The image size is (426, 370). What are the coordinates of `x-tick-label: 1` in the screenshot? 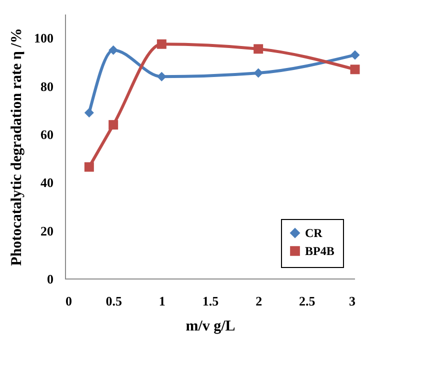 It's located at (162, 301).